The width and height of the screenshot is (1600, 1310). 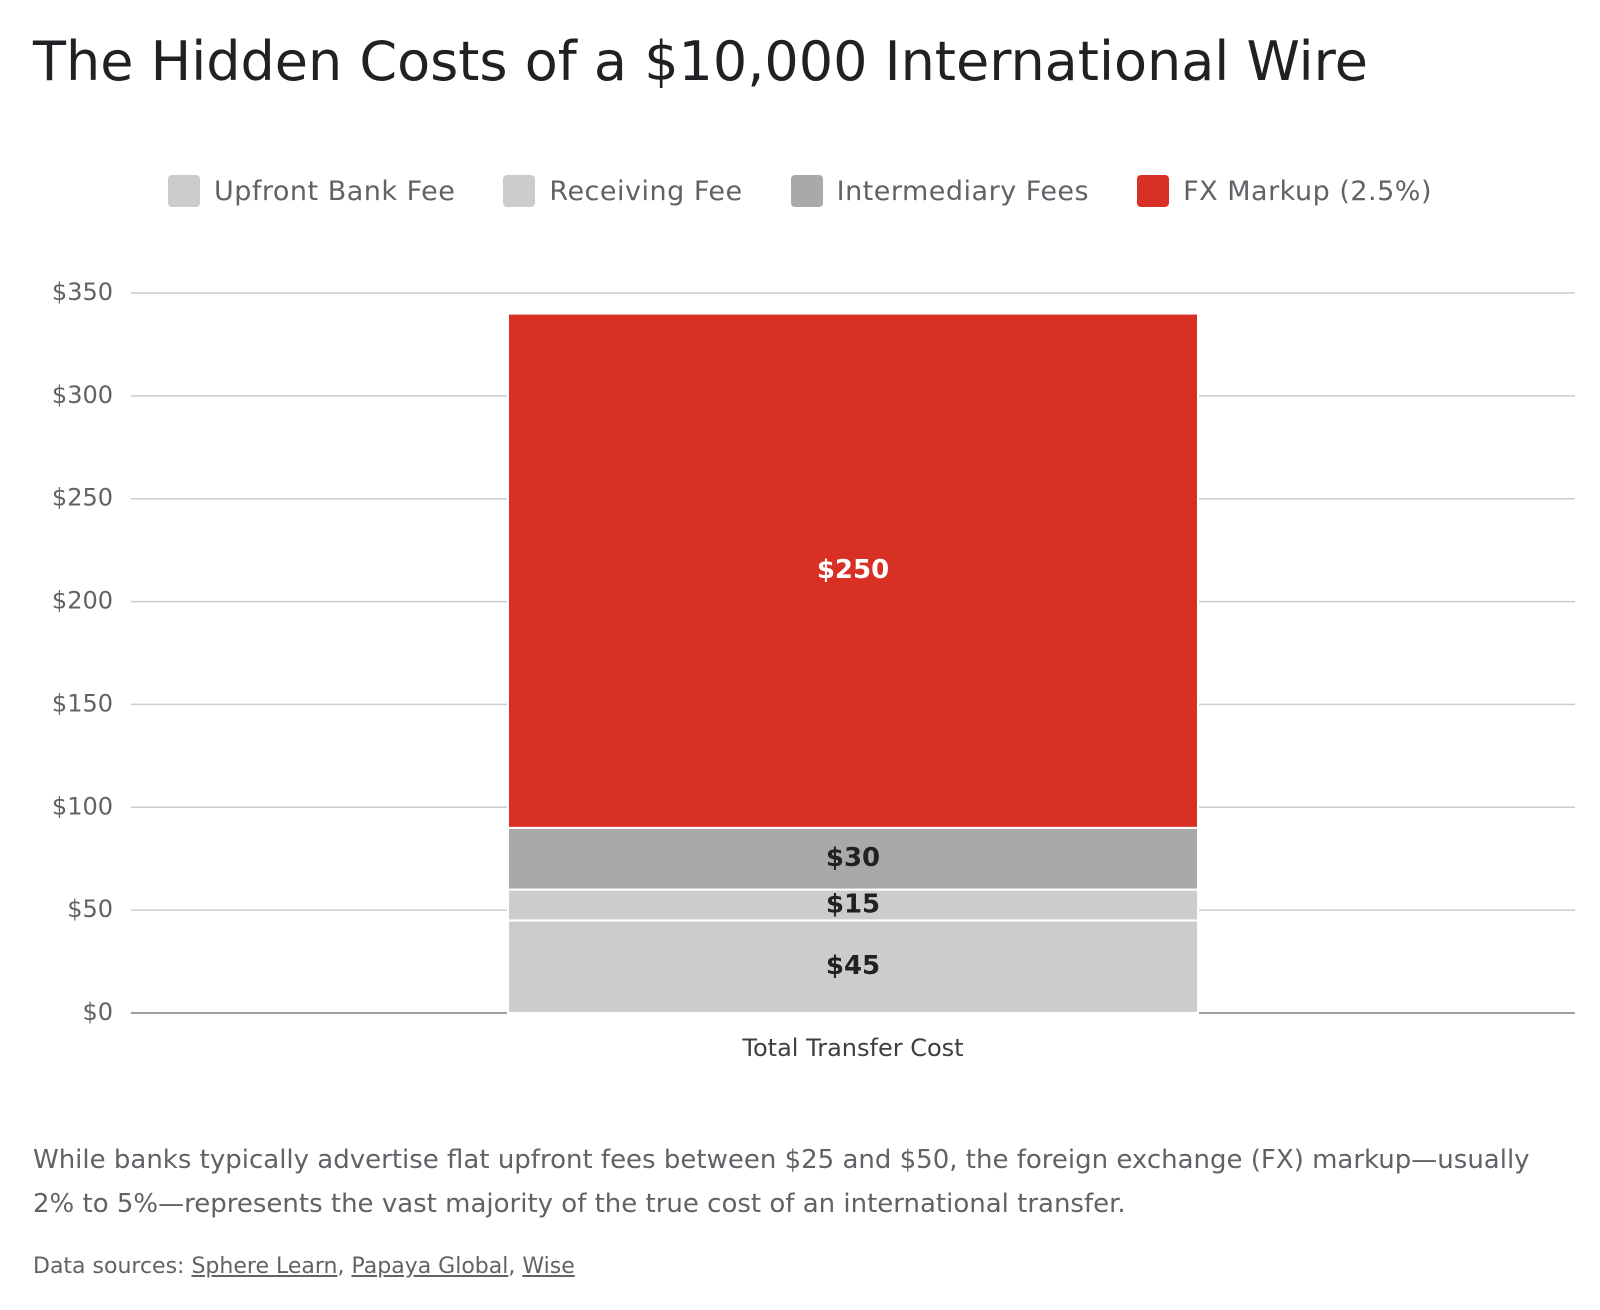 I want to click on y-tick-label: $250, so click(x=82, y=498).